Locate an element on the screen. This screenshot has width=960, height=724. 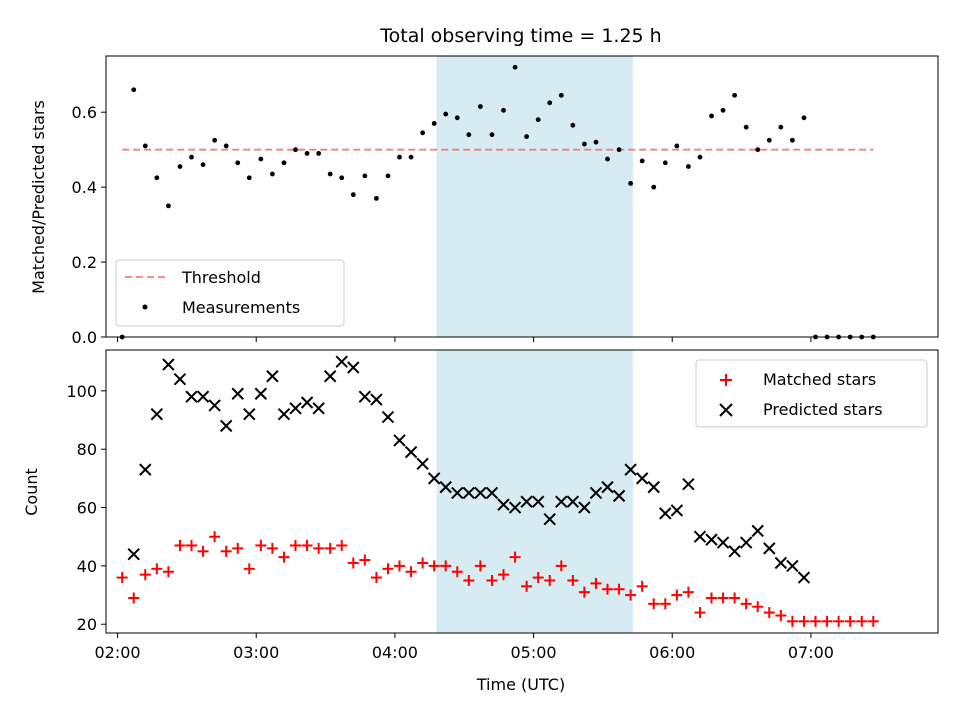
top-y-tick-label: 0.2 is located at coordinates (84, 262).